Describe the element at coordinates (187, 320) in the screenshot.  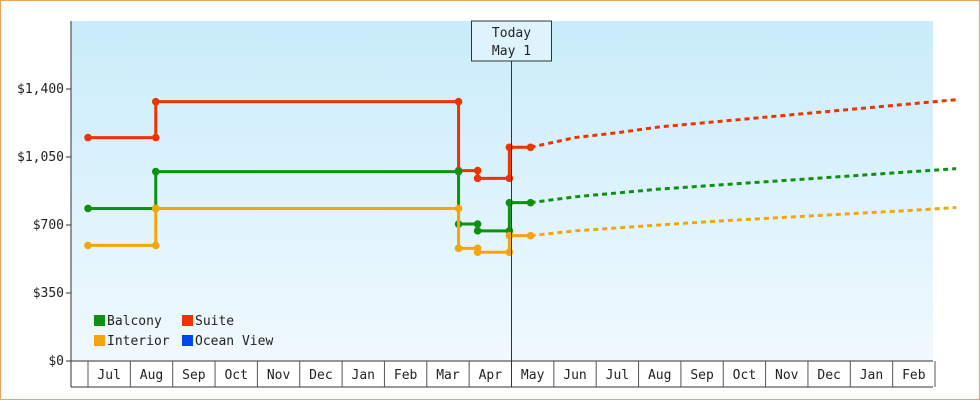
I see `legend-swatch-suite` at that location.